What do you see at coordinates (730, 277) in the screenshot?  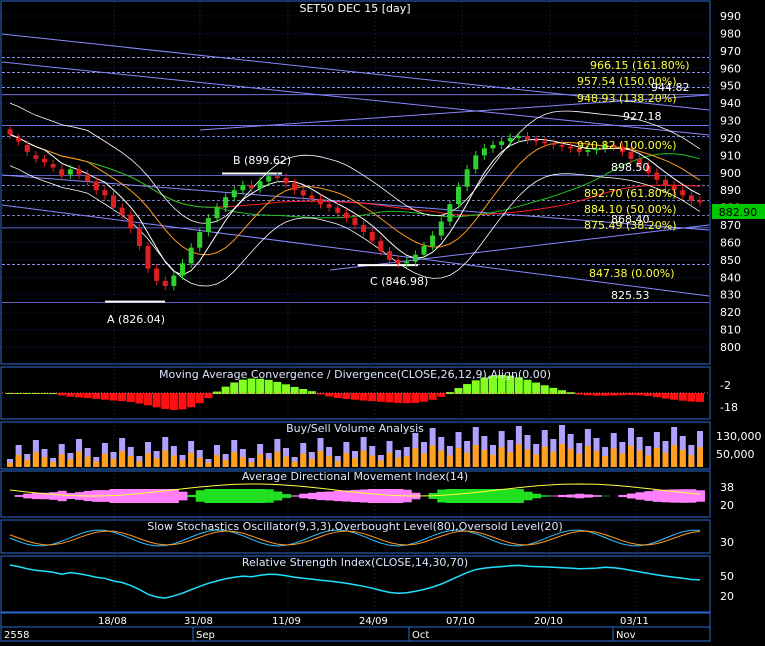 I see `y-tick-label: 840` at bounding box center [730, 277].